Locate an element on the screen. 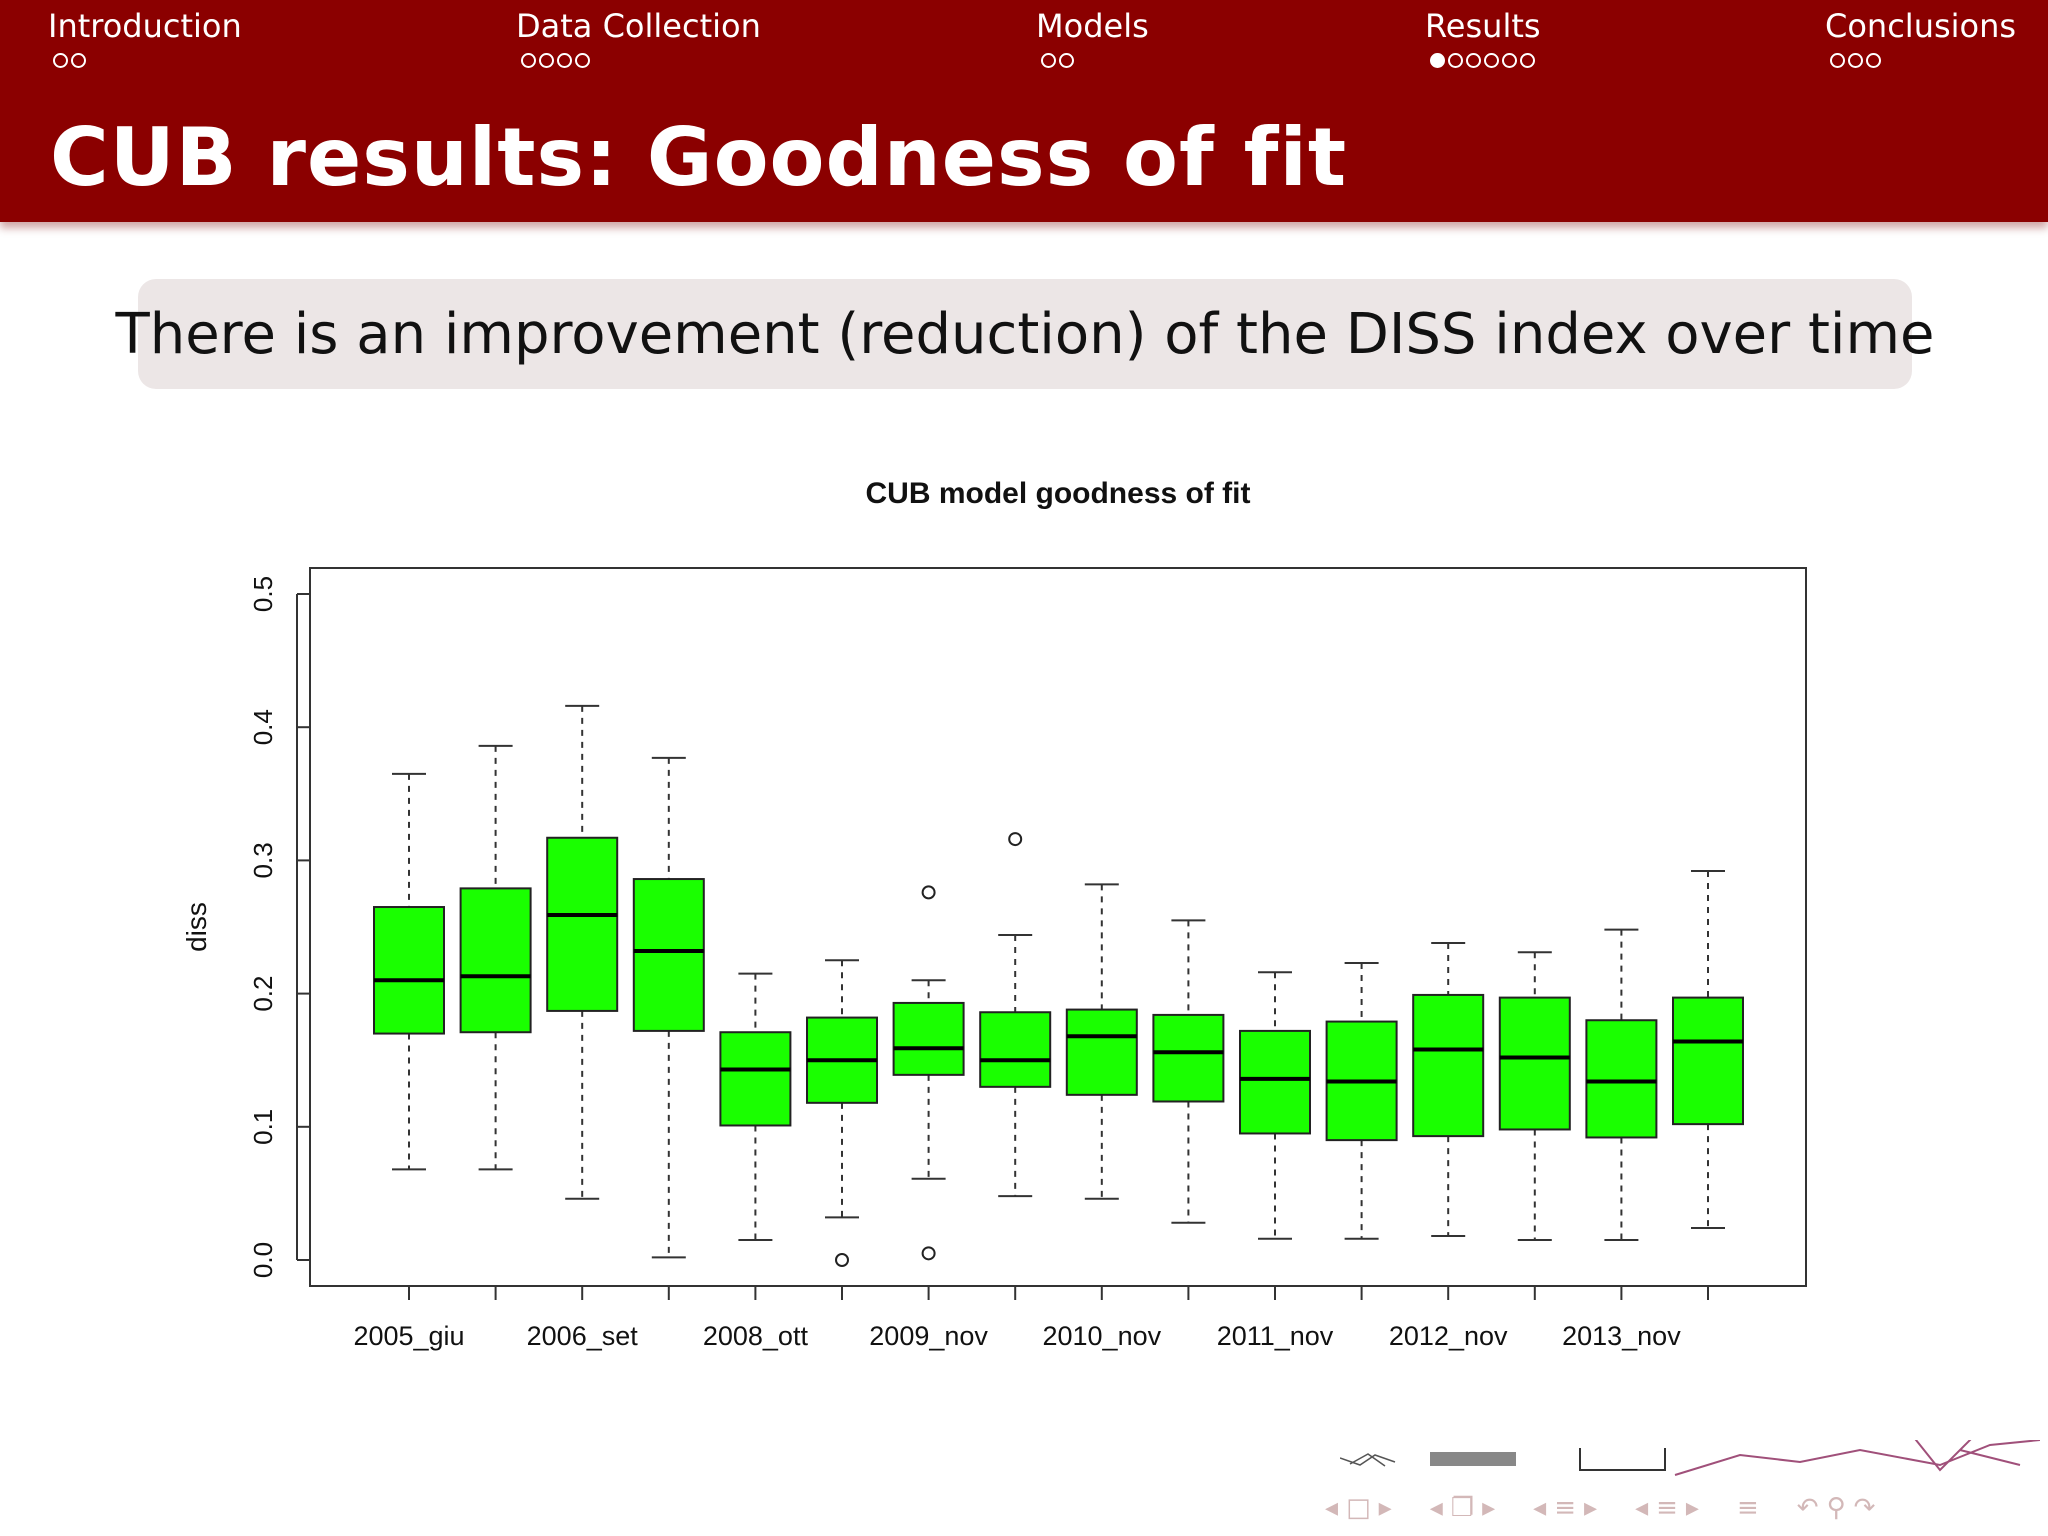  frame-icon: □ is located at coordinates (1358, 1508).